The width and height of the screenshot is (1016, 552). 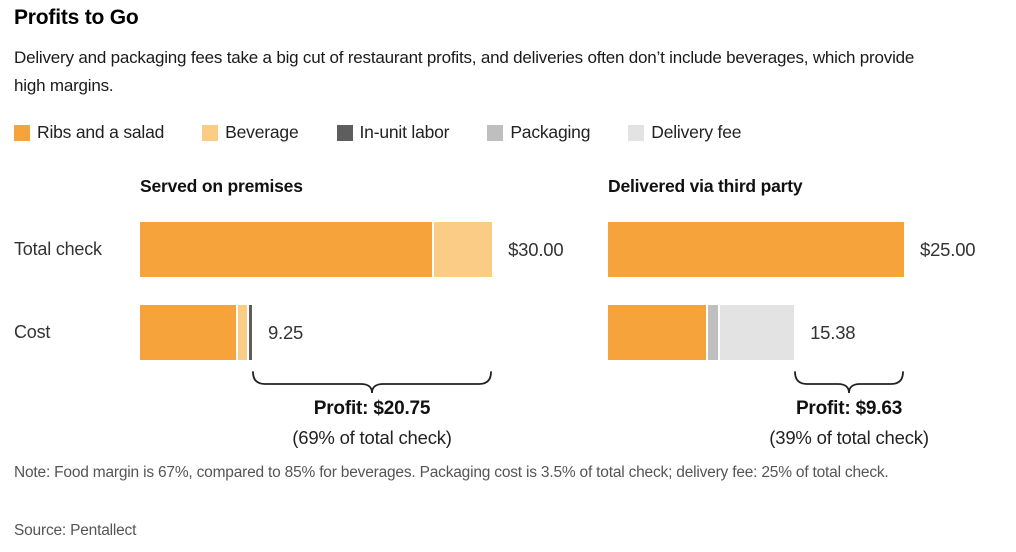 What do you see at coordinates (32, 332) in the screenshot?
I see `row-label-cost: Cost` at bounding box center [32, 332].